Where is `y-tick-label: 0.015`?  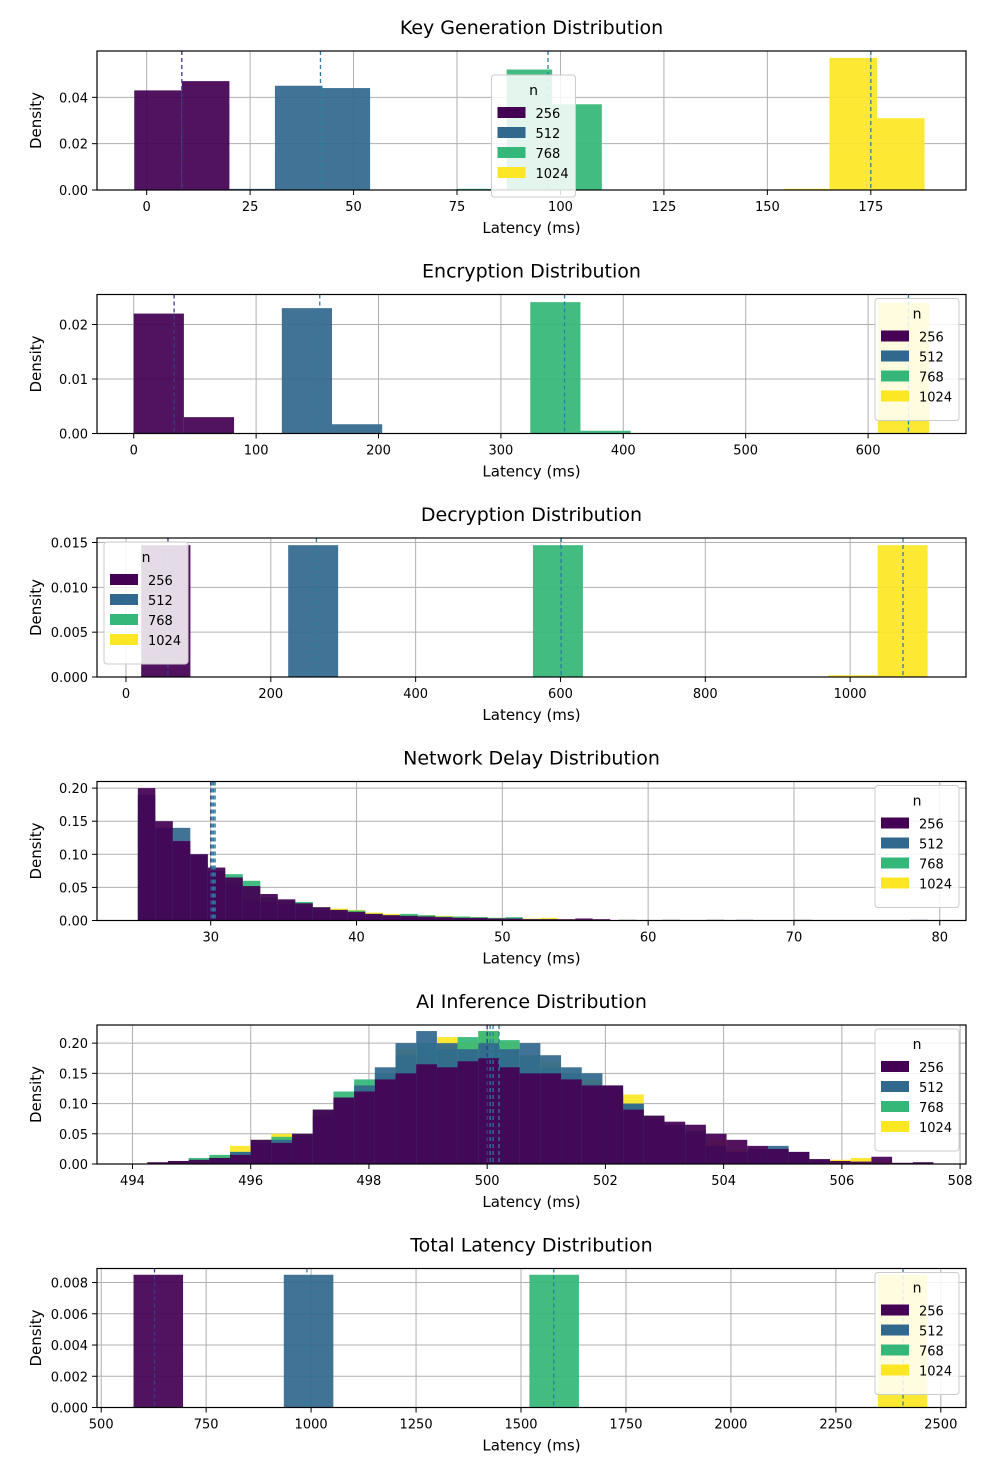
y-tick-label: 0.015 is located at coordinates (69, 543).